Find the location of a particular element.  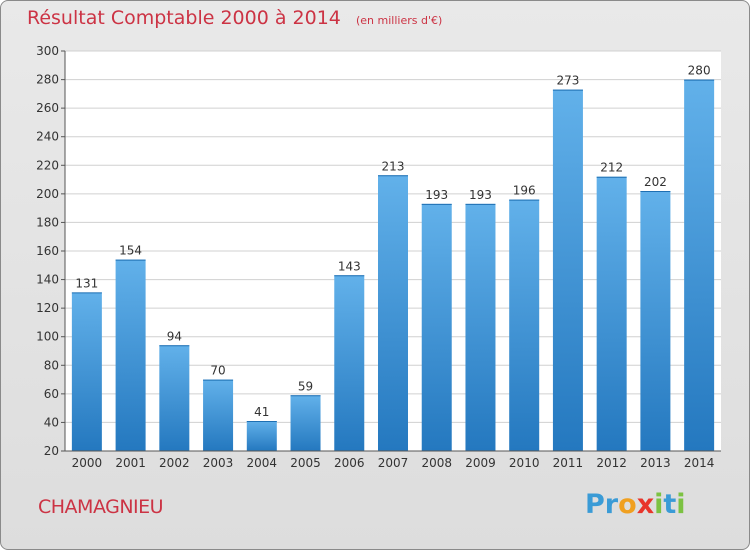

x-tick-label: 2007 is located at coordinates (393, 463).